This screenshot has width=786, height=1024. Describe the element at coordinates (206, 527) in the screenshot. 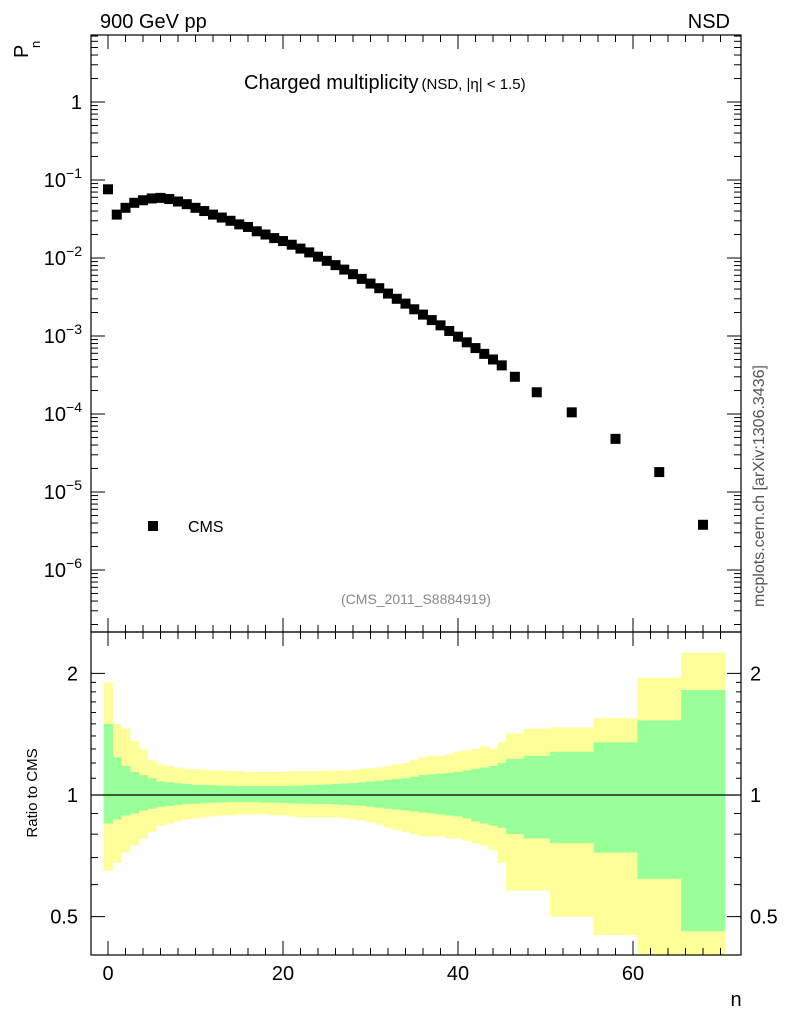

I see `legend-label-cms: CMS` at that location.